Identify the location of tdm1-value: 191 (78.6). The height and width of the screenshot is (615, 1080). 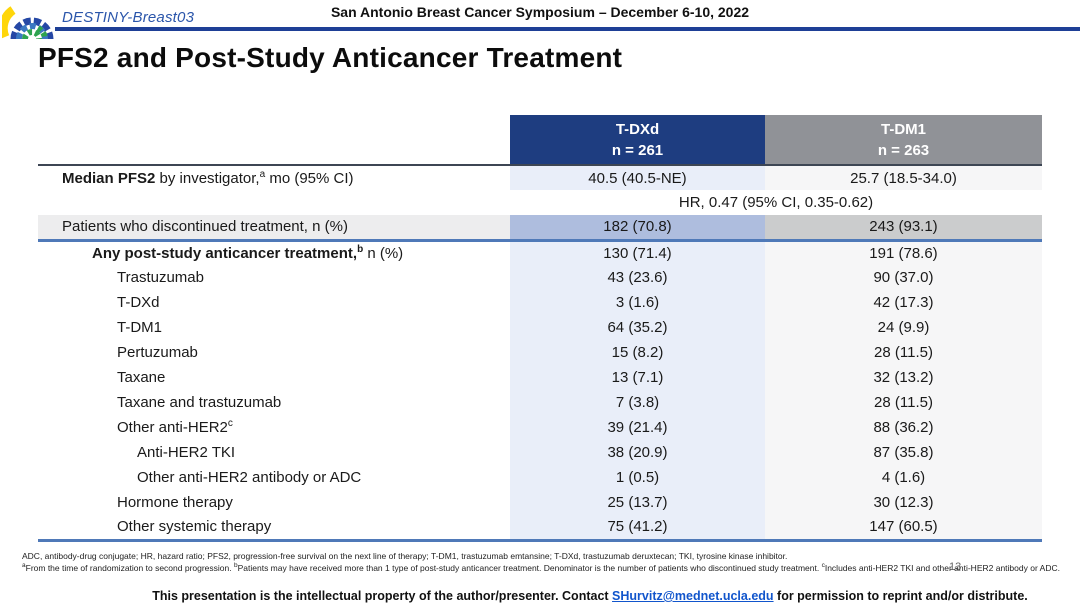
(903, 252).